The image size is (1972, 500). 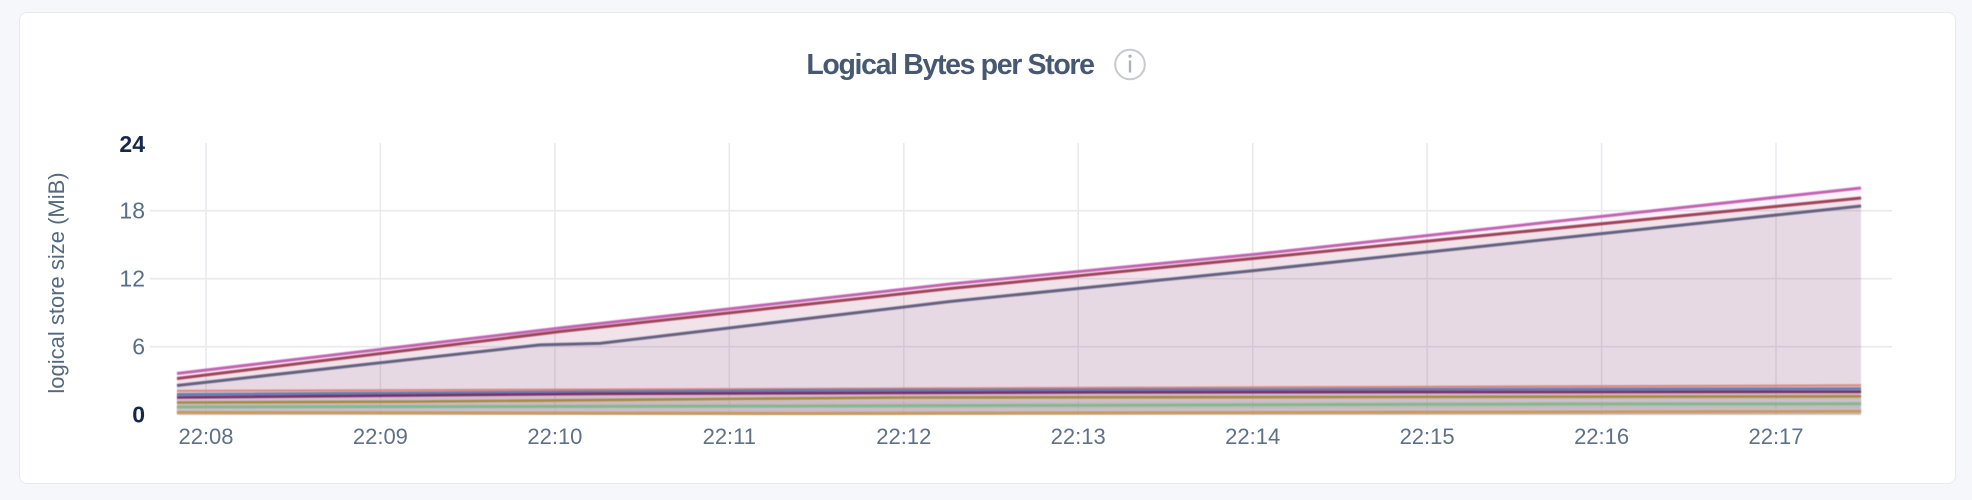 What do you see at coordinates (729, 436) in the screenshot?
I see `svg-text: 22:11` at bounding box center [729, 436].